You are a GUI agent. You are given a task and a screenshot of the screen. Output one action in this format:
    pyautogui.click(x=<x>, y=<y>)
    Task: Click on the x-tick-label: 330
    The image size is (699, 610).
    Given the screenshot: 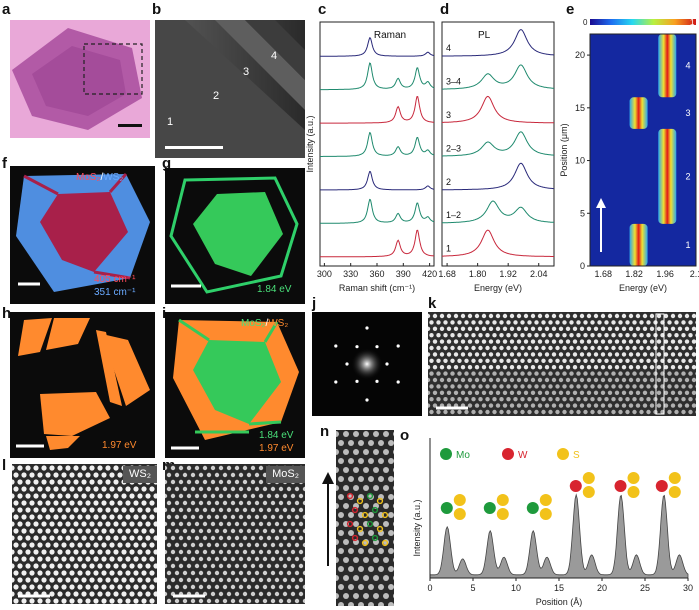 What is the action you would take?
    pyautogui.click(x=350, y=274)
    